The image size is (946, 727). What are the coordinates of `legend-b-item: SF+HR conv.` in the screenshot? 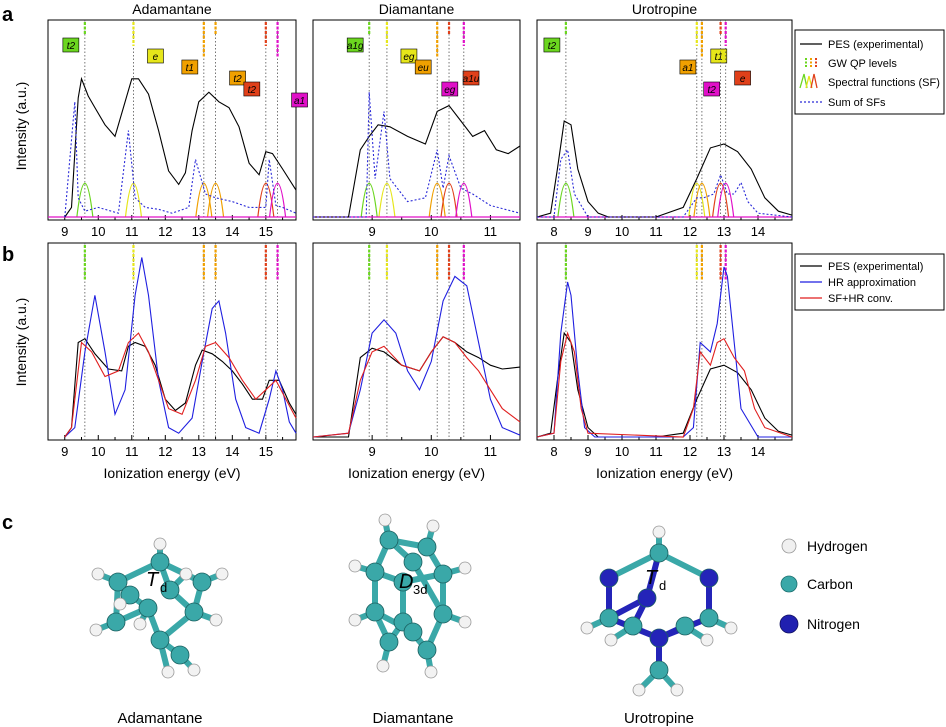 It's located at (860, 299).